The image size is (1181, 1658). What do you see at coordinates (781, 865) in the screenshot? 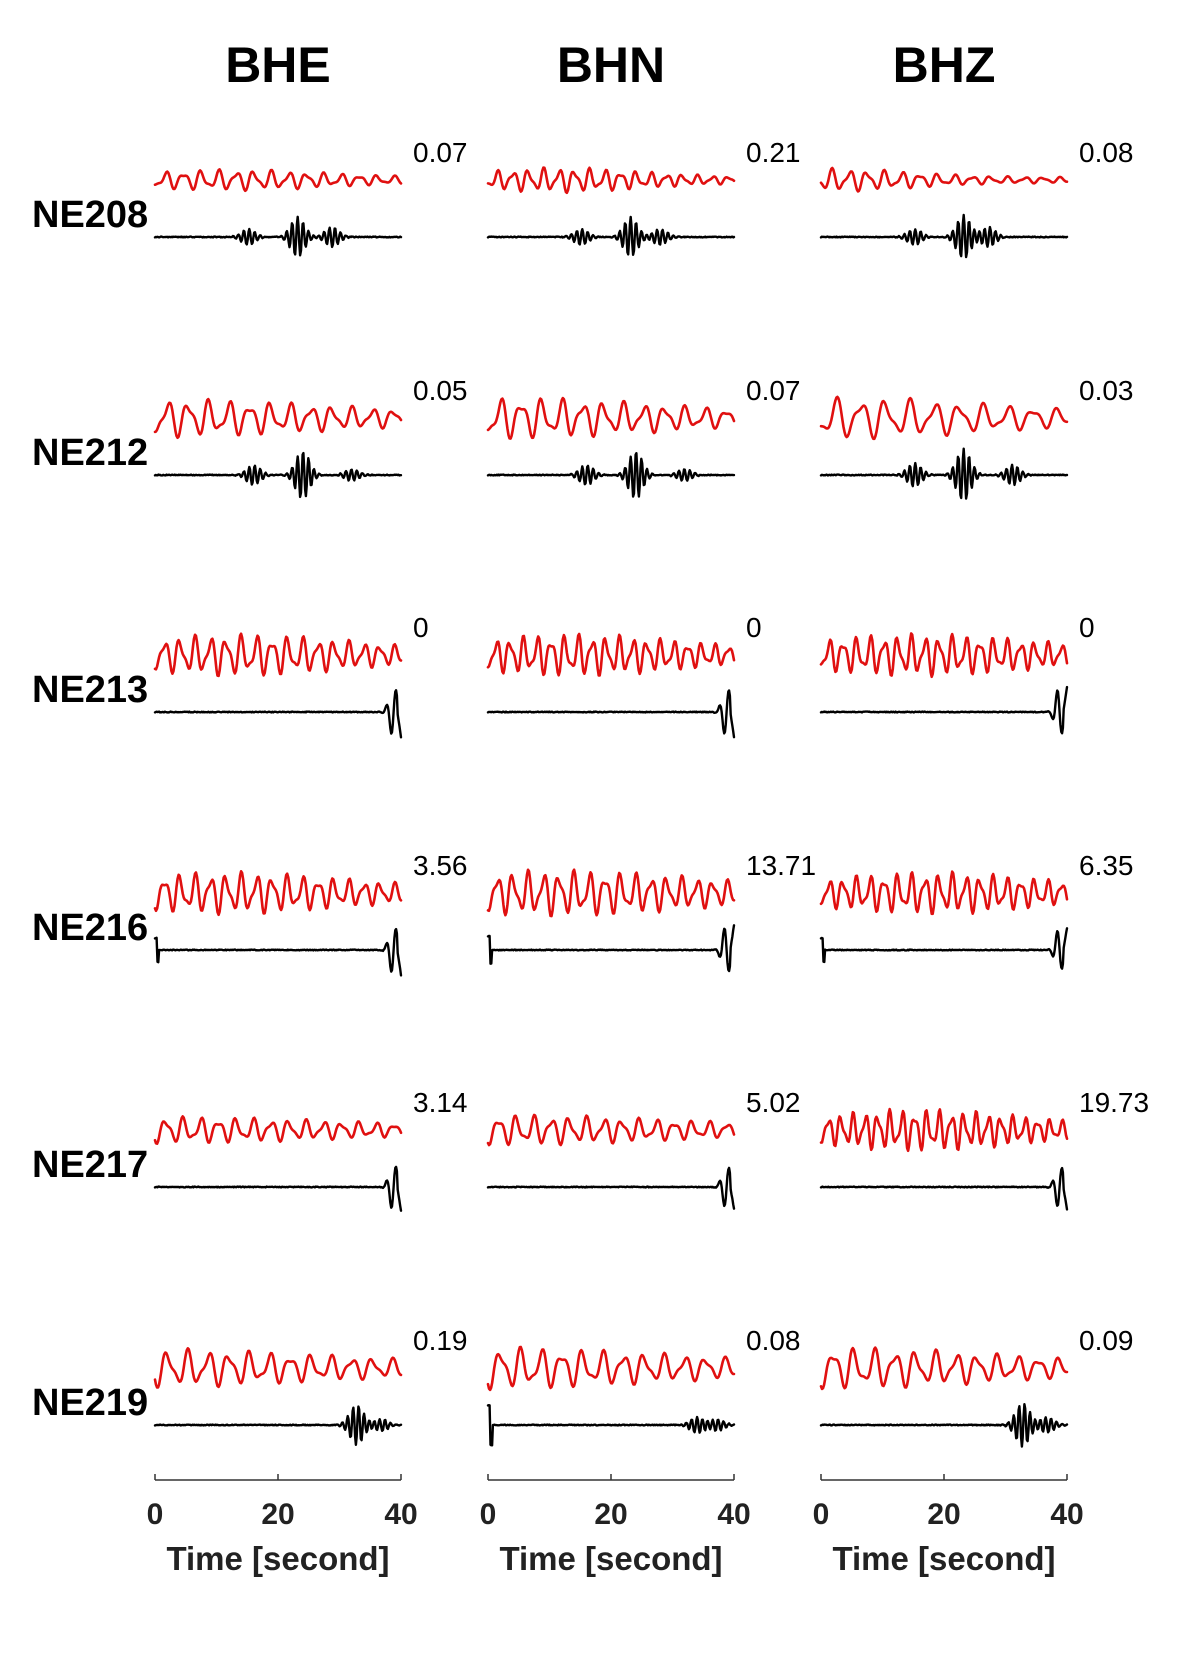
I see `value-label-ne216-bhn: 13.71` at bounding box center [781, 865].